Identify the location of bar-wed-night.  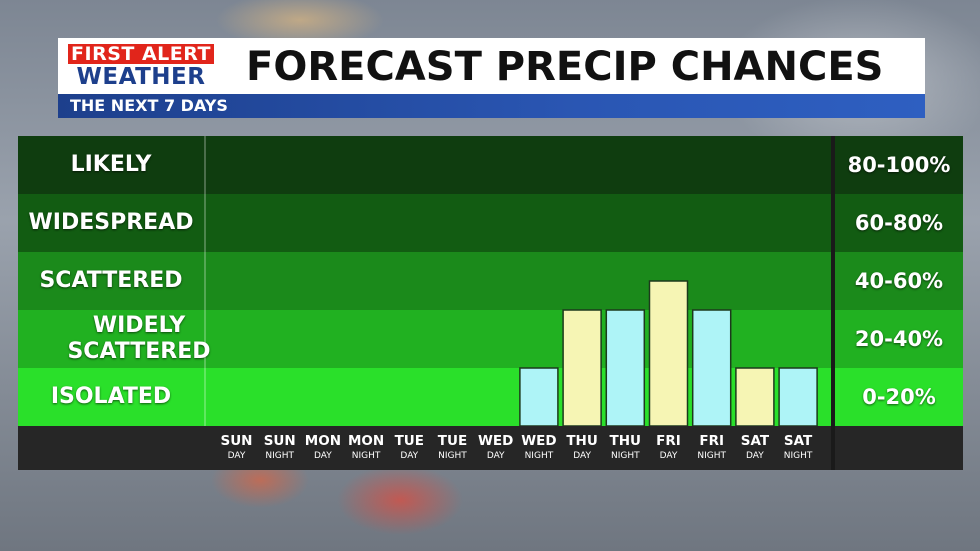
(539, 397).